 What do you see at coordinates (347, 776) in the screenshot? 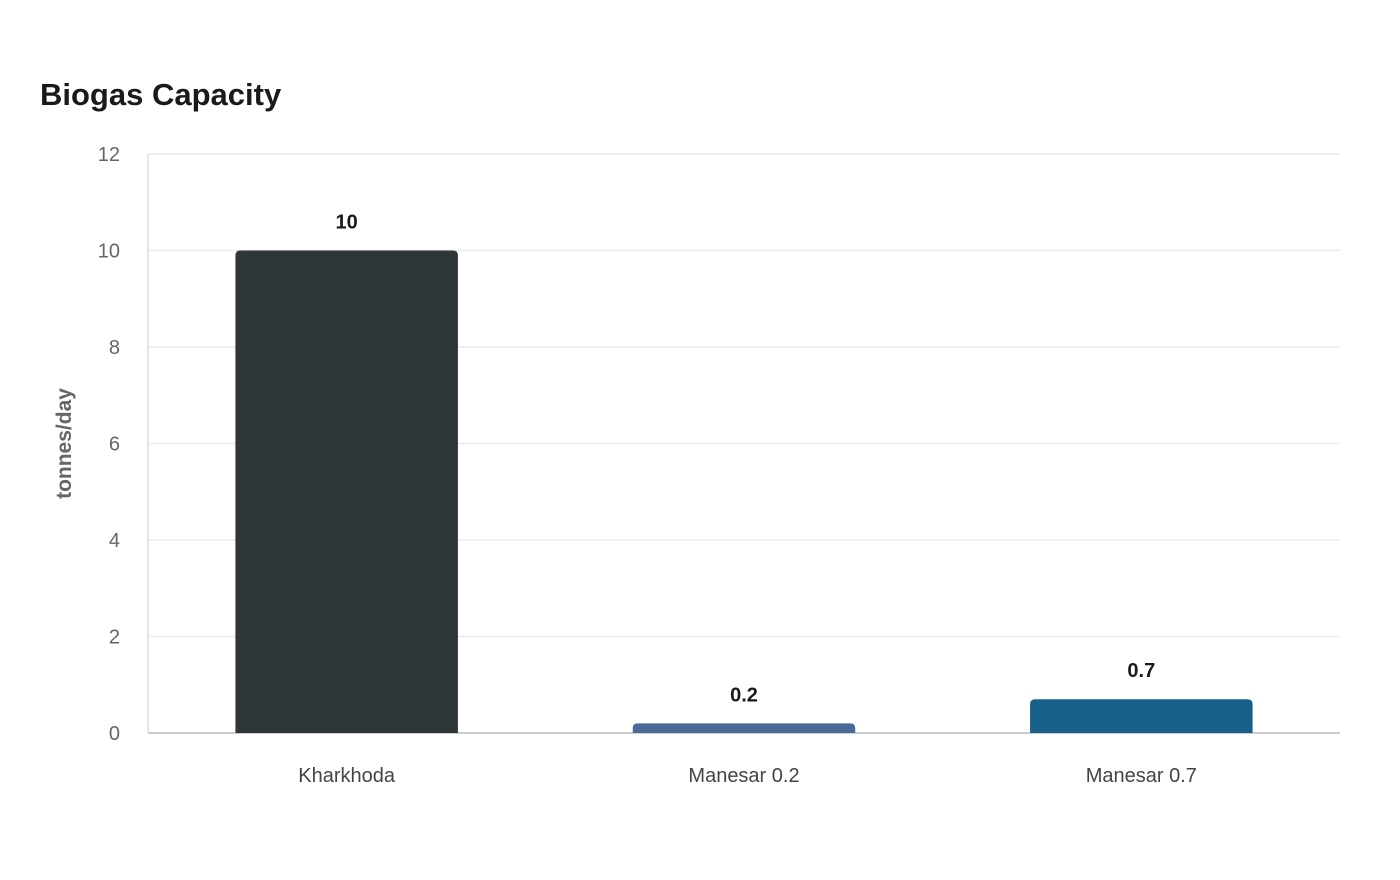
I see `x-category-label: Kharkhoda` at bounding box center [347, 776].